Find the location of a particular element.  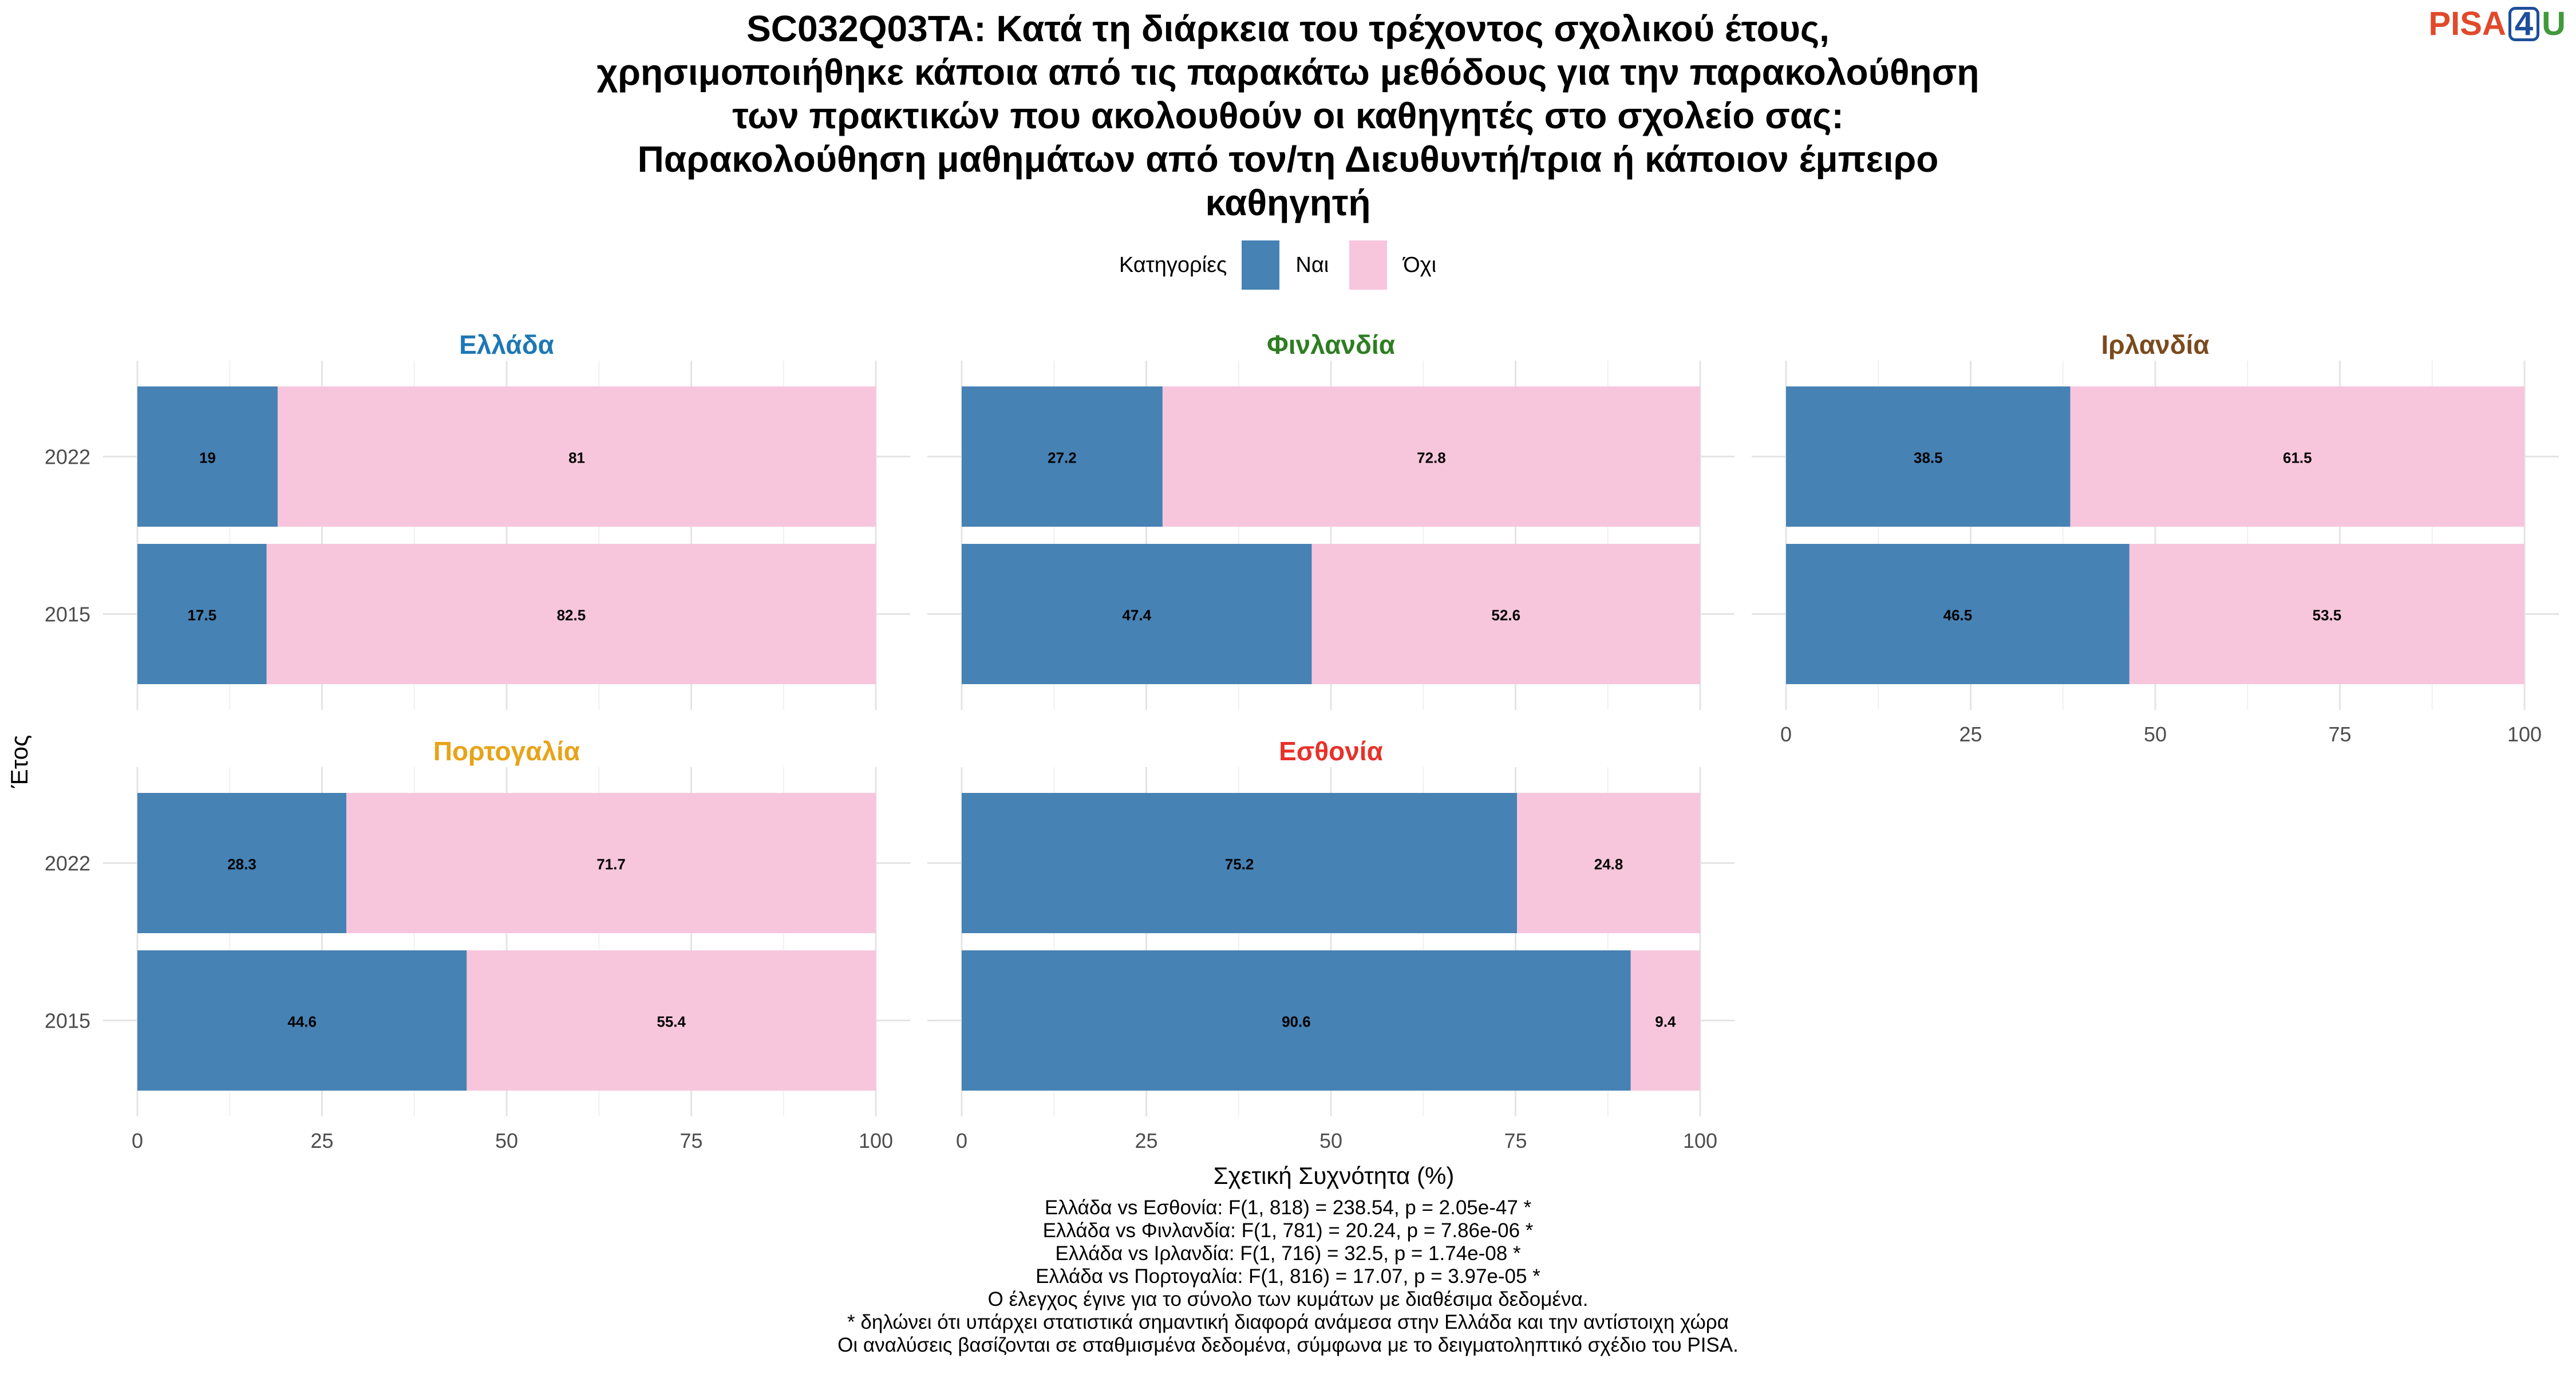

data-label: 38.5 is located at coordinates (1928, 458).